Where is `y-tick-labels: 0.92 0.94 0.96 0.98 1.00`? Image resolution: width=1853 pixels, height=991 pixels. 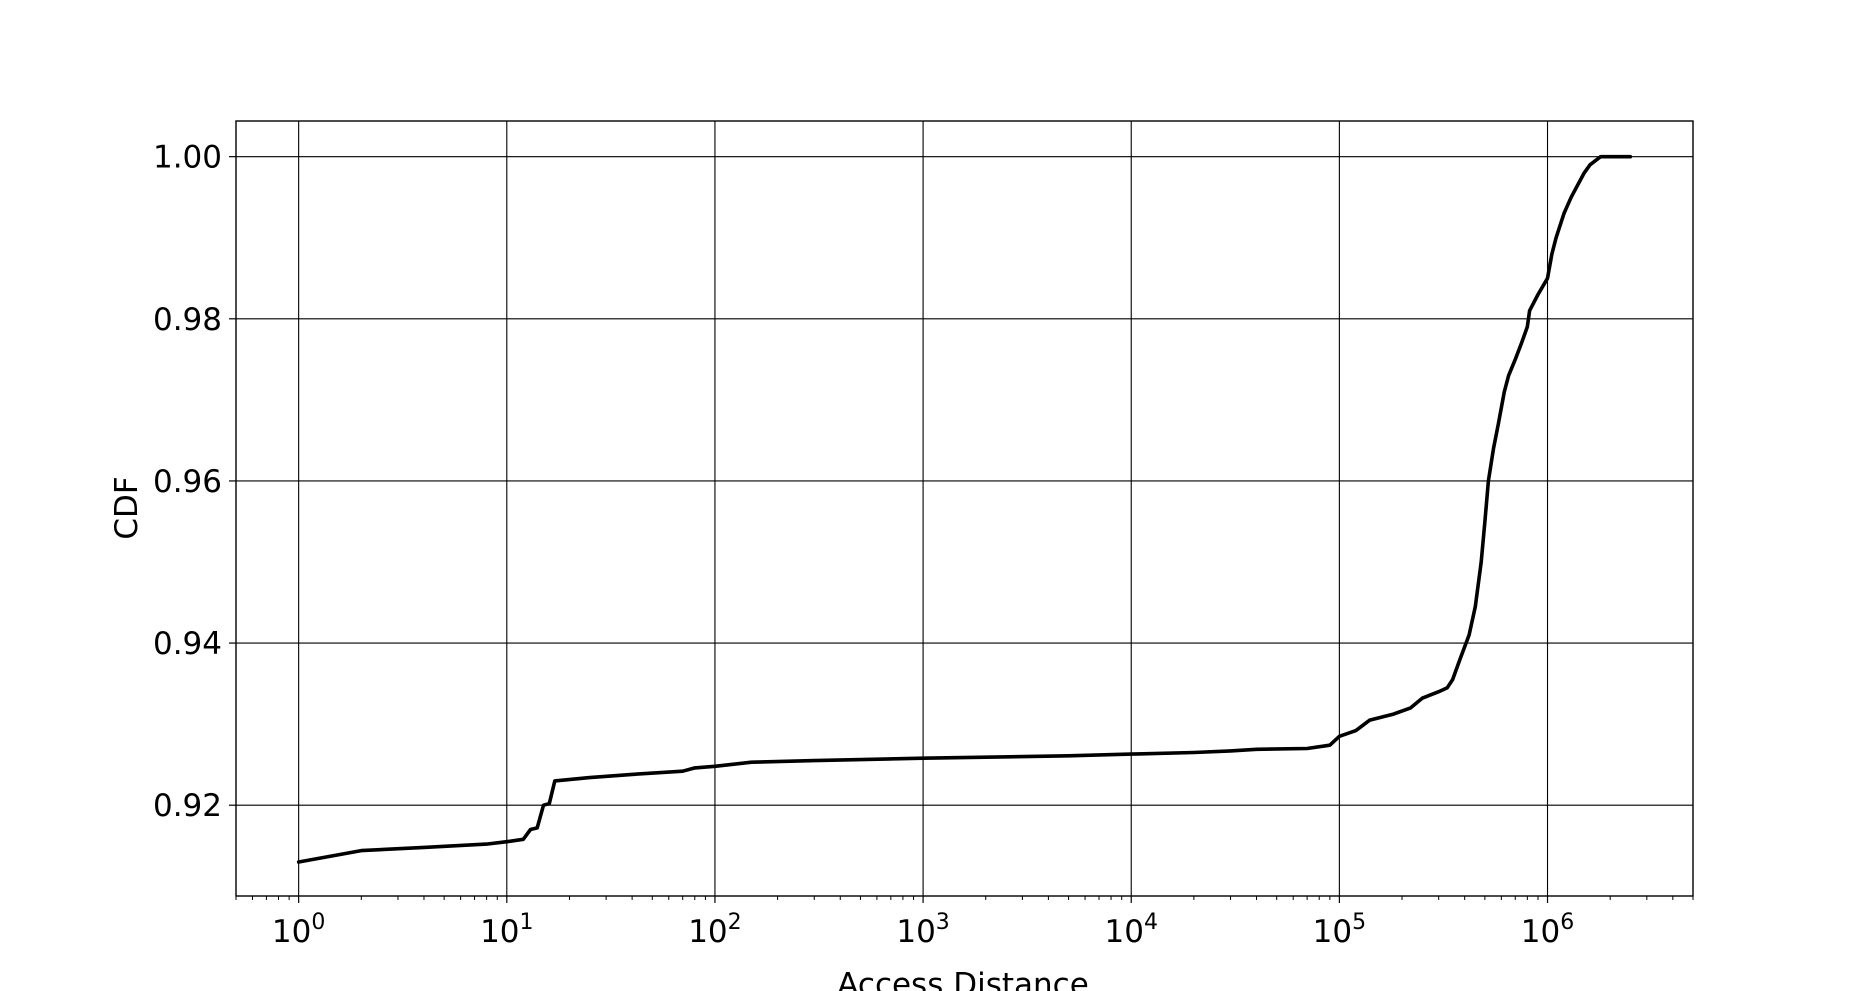
y-tick-labels: 0.92 0.94 0.96 0.98 1.00 is located at coordinates (187, 482).